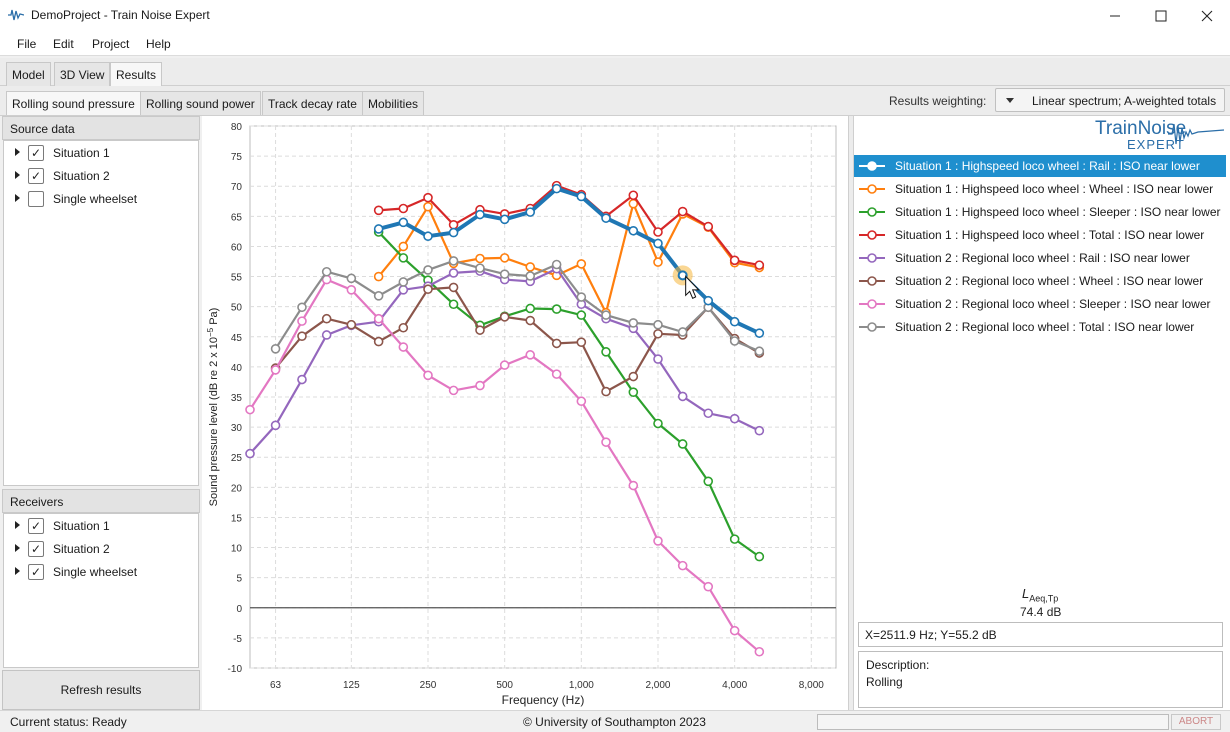  I want to click on y-tick-label: 55, so click(237, 278).